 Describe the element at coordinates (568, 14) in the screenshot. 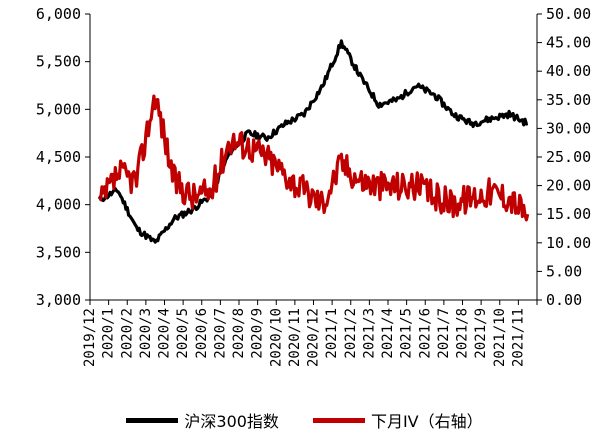

I see `right-tick-label: 50.00` at that location.